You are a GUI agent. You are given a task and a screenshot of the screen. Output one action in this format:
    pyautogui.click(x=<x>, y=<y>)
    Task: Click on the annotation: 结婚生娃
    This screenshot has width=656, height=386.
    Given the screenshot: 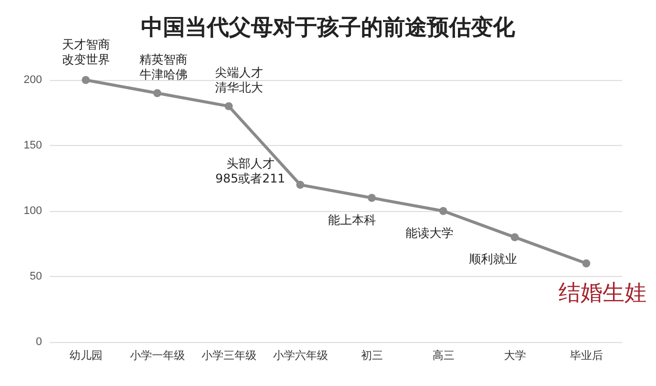 What is the action you would take?
    pyautogui.click(x=602, y=293)
    